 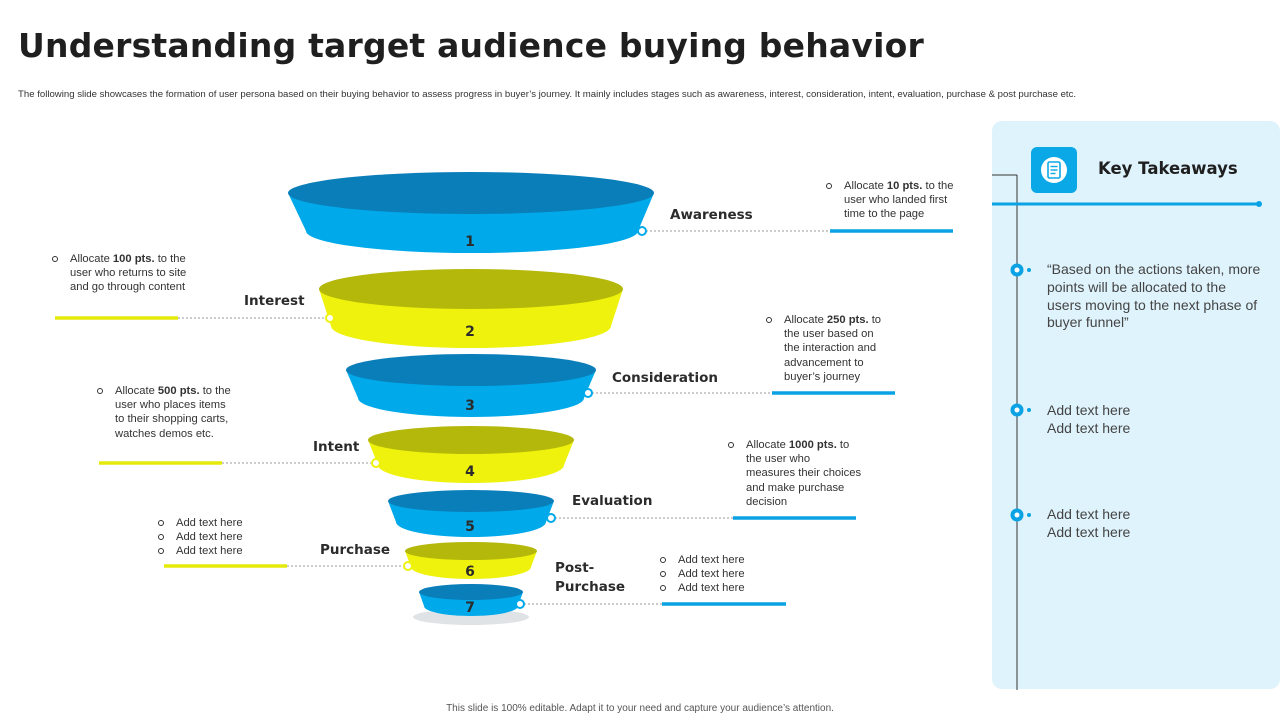 I want to click on takeaway-2: Add text here Add text here, so click(x=1089, y=419).